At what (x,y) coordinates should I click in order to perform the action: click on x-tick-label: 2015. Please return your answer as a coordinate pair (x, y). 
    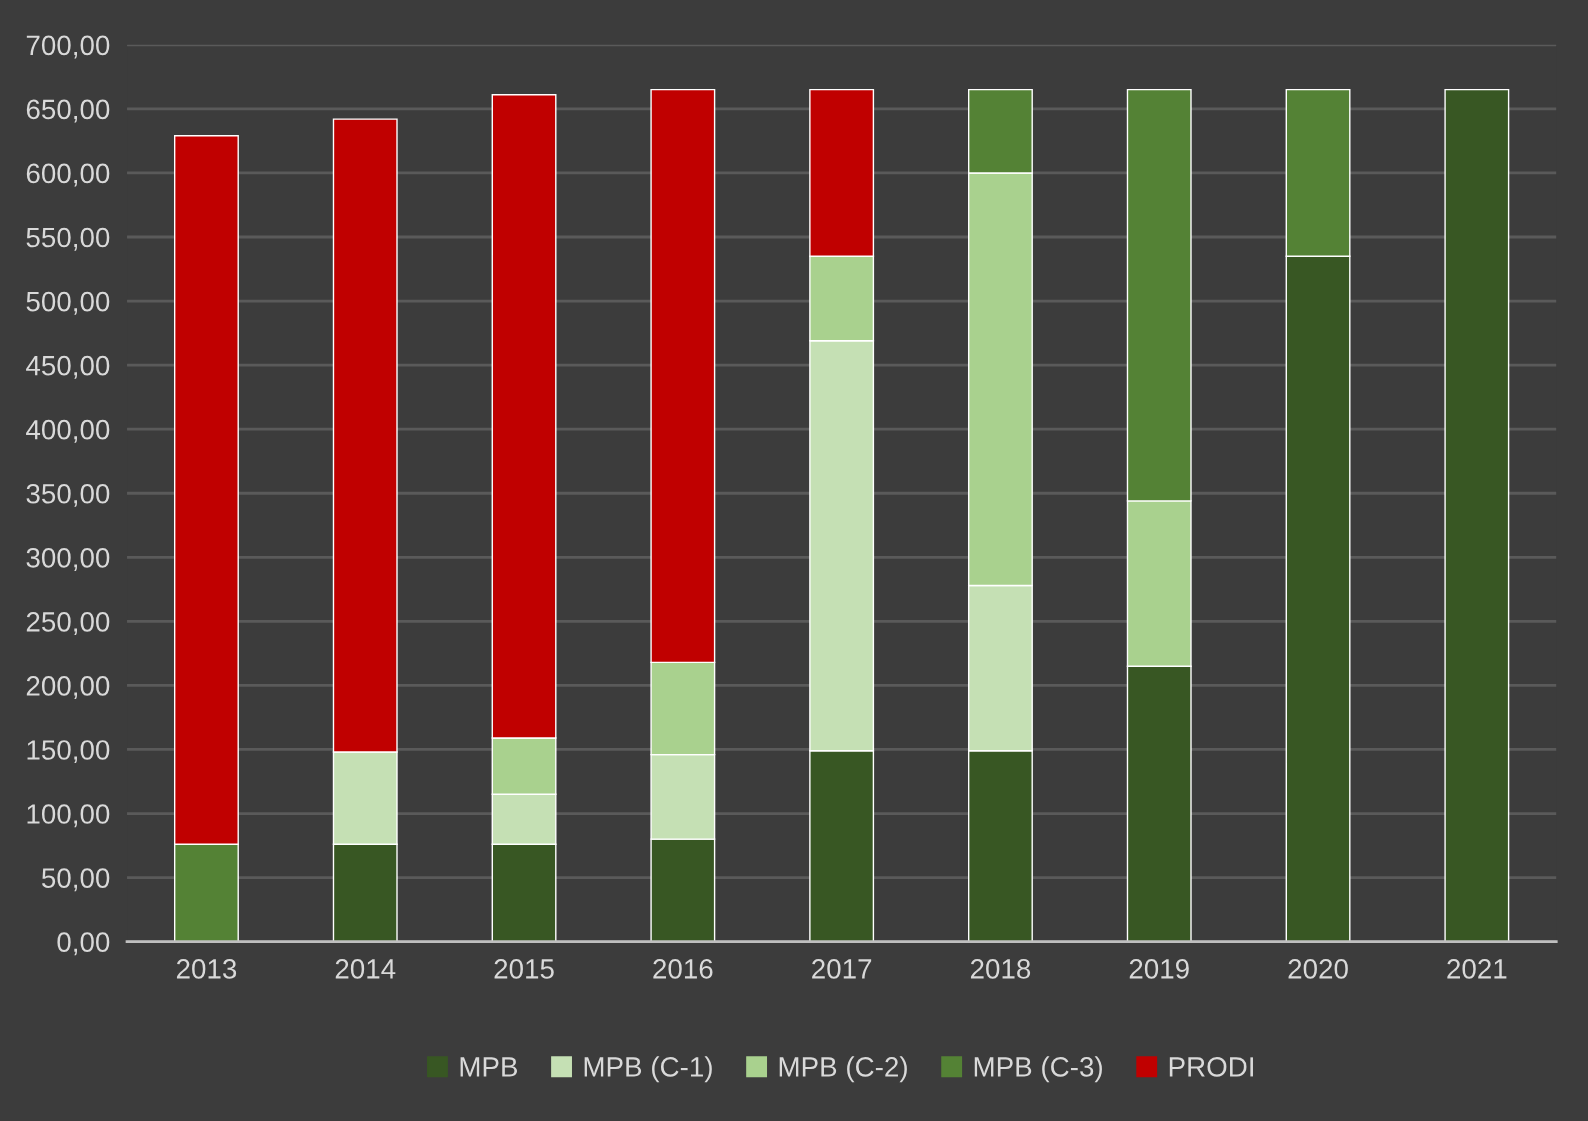
    Looking at the image, I should click on (524, 969).